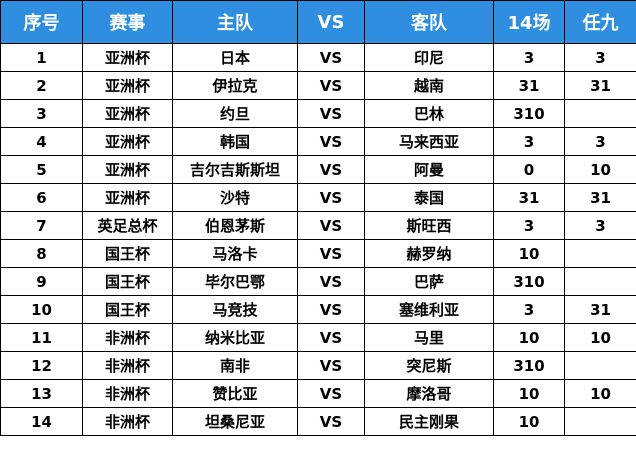 Image resolution: width=636 pixels, height=453 pixels. Describe the element at coordinates (41, 169) in the screenshot. I see `cell-no: 5` at that location.